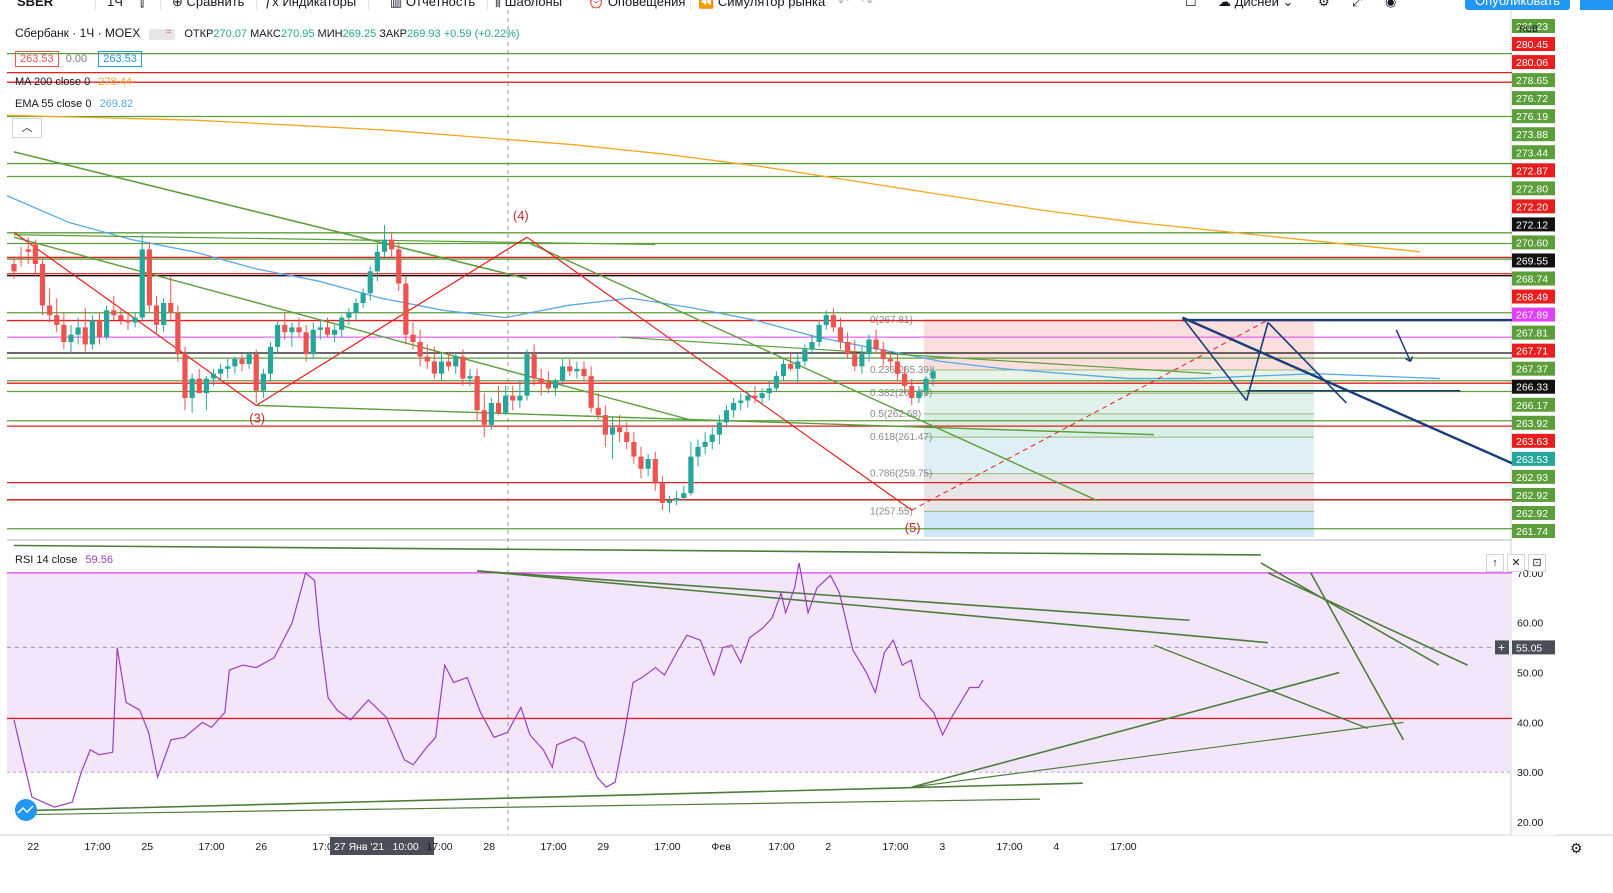 Image resolution: width=1613 pixels, height=893 pixels. I want to click on time-axis-tick: 28, so click(489, 847).